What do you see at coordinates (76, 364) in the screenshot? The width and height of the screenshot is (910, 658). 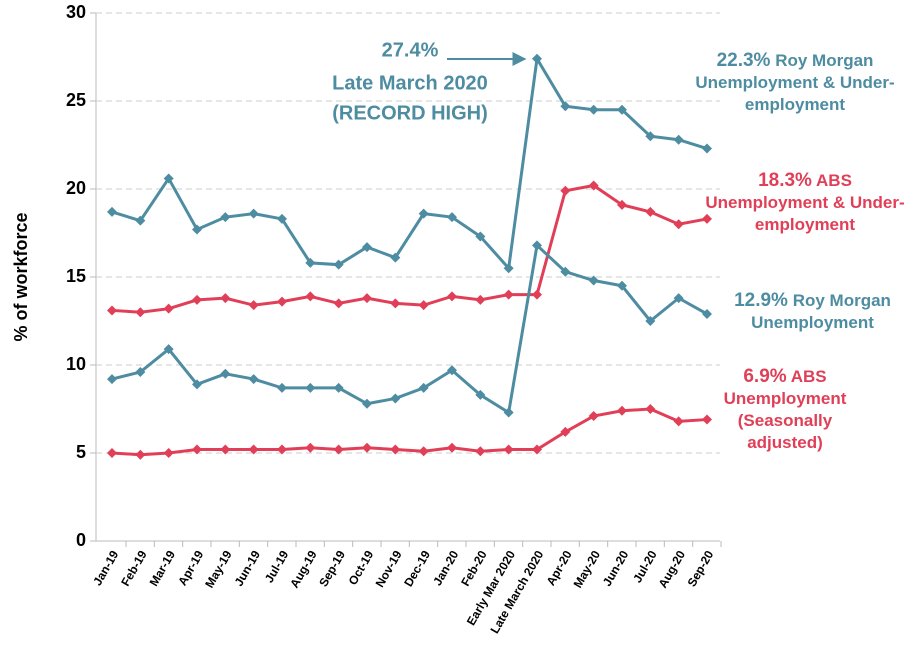 I see `y-tick-label: 10` at bounding box center [76, 364].